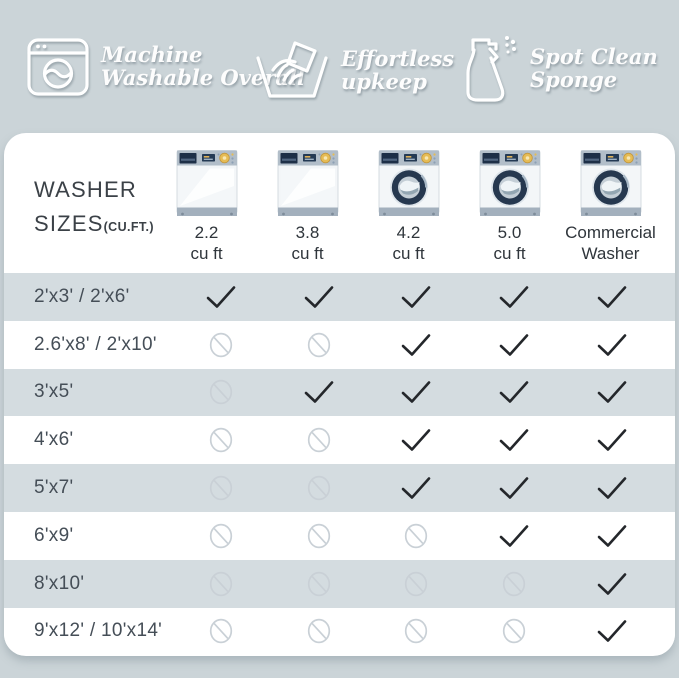  What do you see at coordinates (610, 243) in the screenshot?
I see `washer-size-label: Commercial Washer` at bounding box center [610, 243].